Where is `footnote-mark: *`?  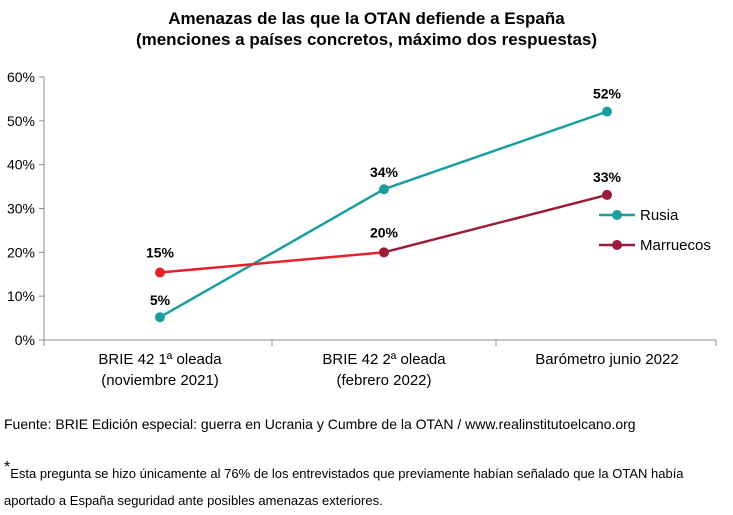
footnote-mark: * is located at coordinates (7, 467).